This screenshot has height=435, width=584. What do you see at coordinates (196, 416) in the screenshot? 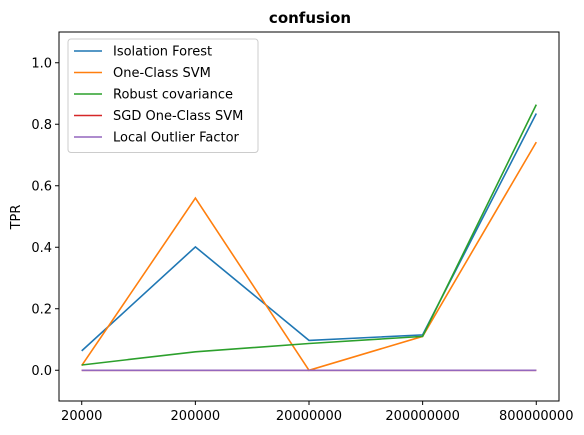
I see `x-tick-label: 200000` at bounding box center [196, 416].